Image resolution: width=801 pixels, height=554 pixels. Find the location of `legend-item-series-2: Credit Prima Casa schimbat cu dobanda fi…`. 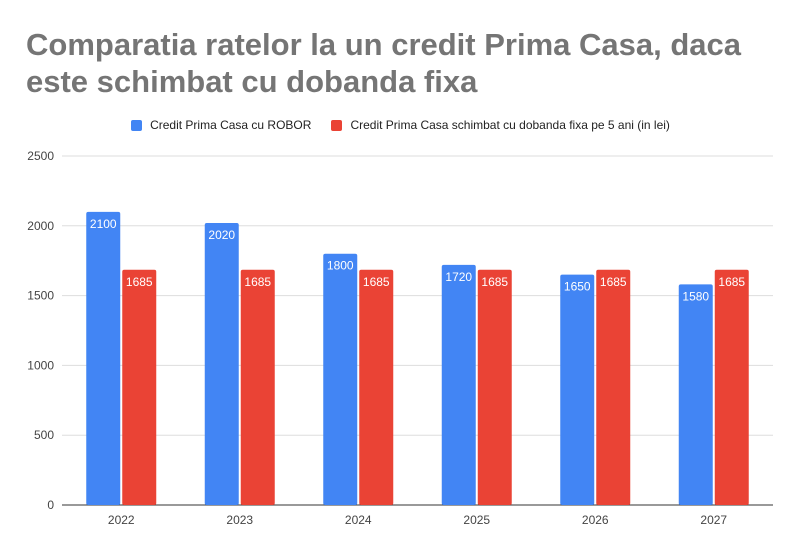

legend-item-series-2: Credit Prima Casa schimbat cu dobanda fi… is located at coordinates (500, 125).